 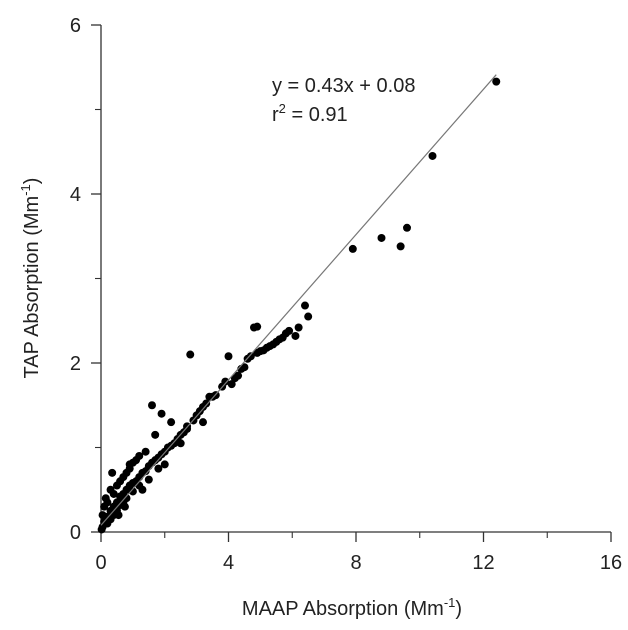 What do you see at coordinates (75, 195) in the screenshot?
I see `y-tick-label: 4` at bounding box center [75, 195].